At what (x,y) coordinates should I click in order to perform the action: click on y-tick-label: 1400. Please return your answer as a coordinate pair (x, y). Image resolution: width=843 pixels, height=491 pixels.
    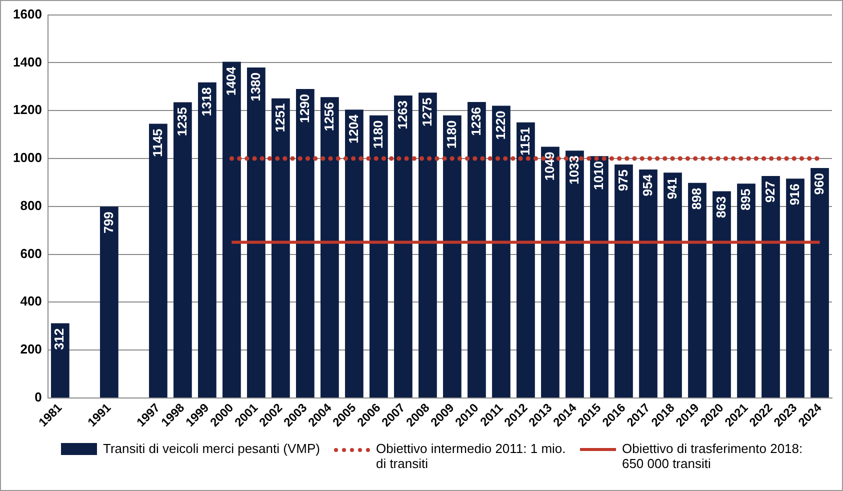
    Looking at the image, I should click on (27, 62).